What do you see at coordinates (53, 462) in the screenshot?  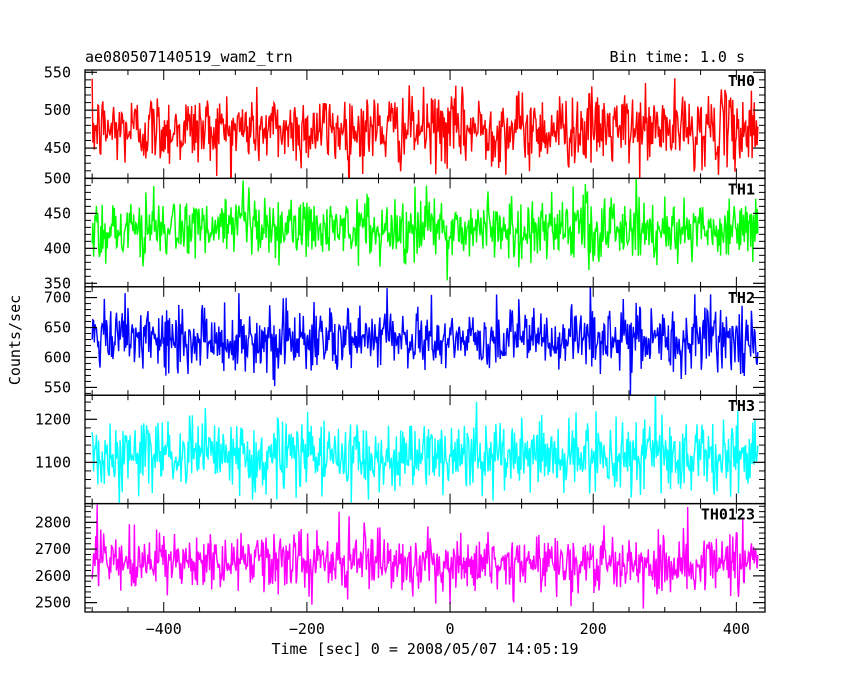 I see `y-tick-label: 1100` at bounding box center [53, 462].